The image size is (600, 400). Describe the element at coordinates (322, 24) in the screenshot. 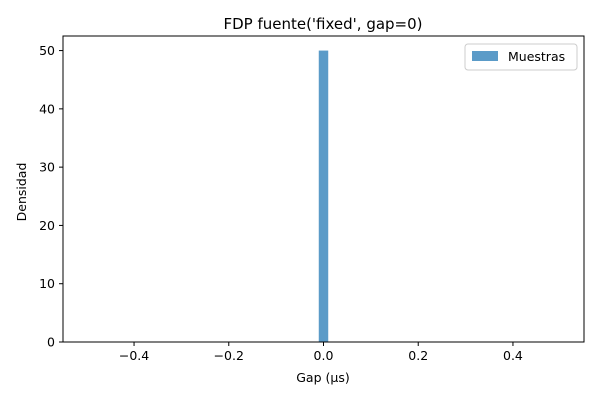

I see `chart-title: FDP fuente('fixed', gap=0)` at that location.